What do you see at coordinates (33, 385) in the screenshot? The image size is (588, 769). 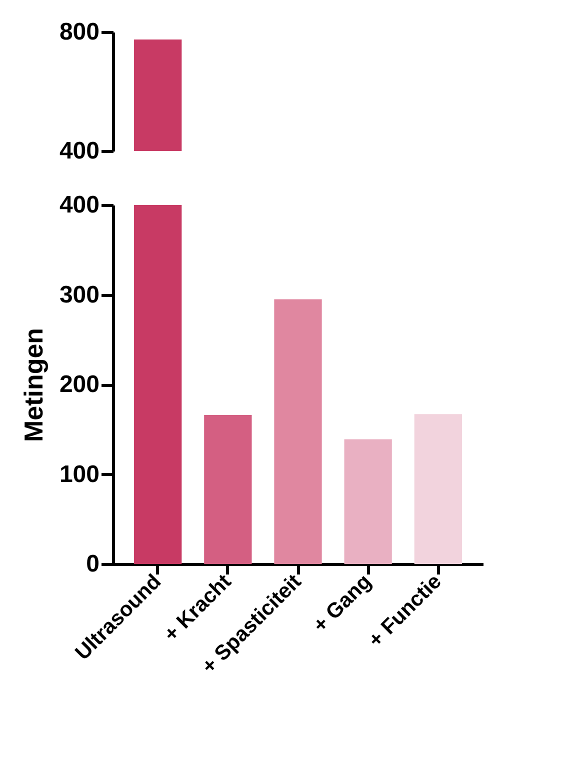 I see `y-axis-title: Metingen` at bounding box center [33, 385].